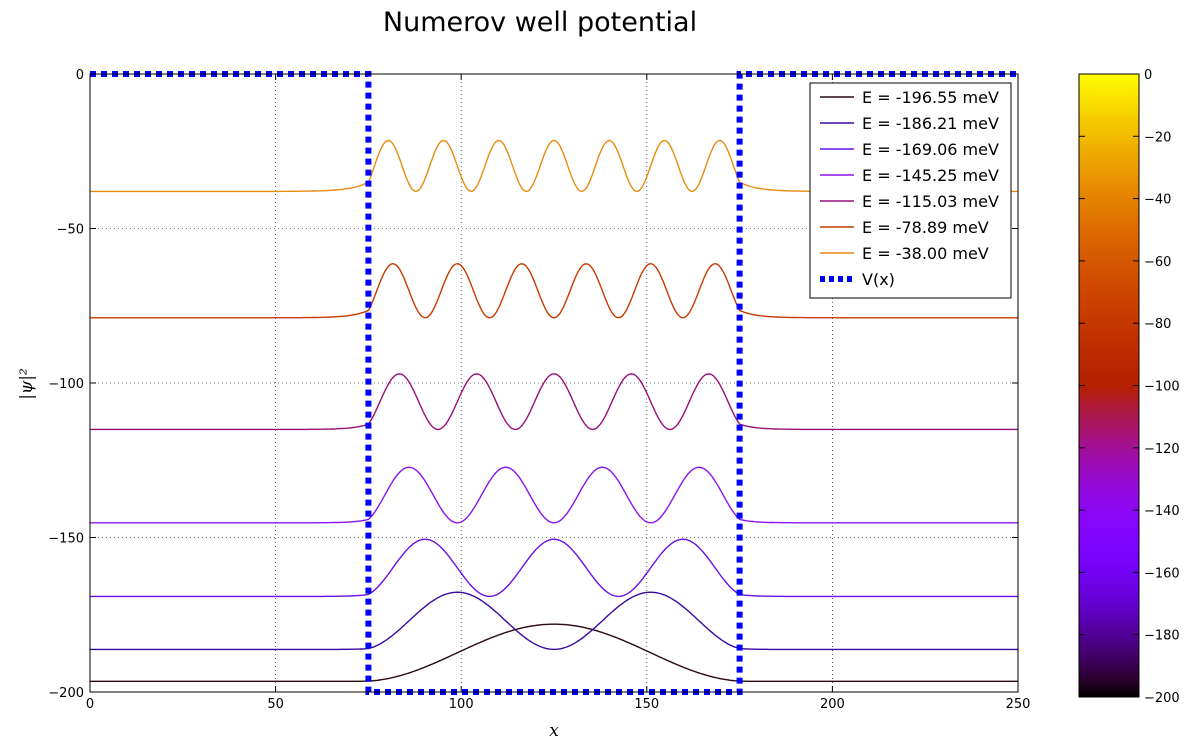  I want to click on y-axis-label: |ψ|², so click(27, 384).